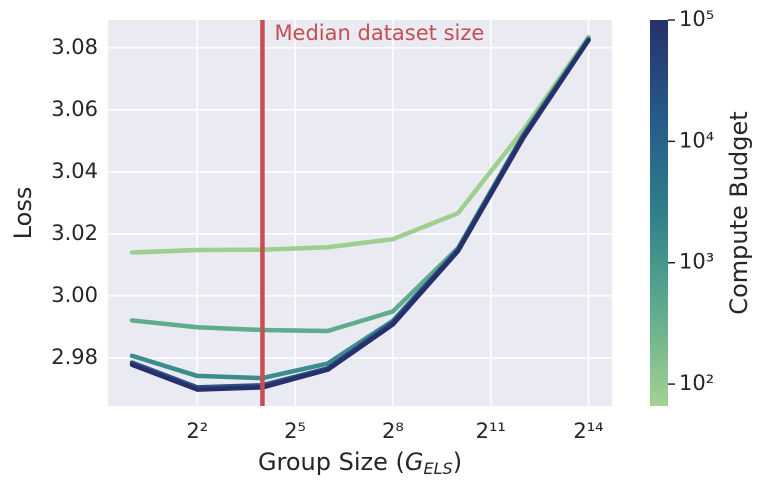 The image size is (764, 486). I want to click on x-tick-label: 2⁵, so click(295, 431).